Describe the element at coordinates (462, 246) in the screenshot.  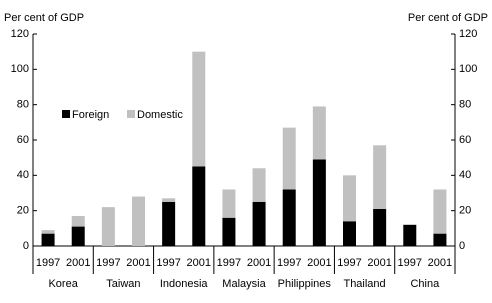
I see `y2-tick-label: 0` at that location.